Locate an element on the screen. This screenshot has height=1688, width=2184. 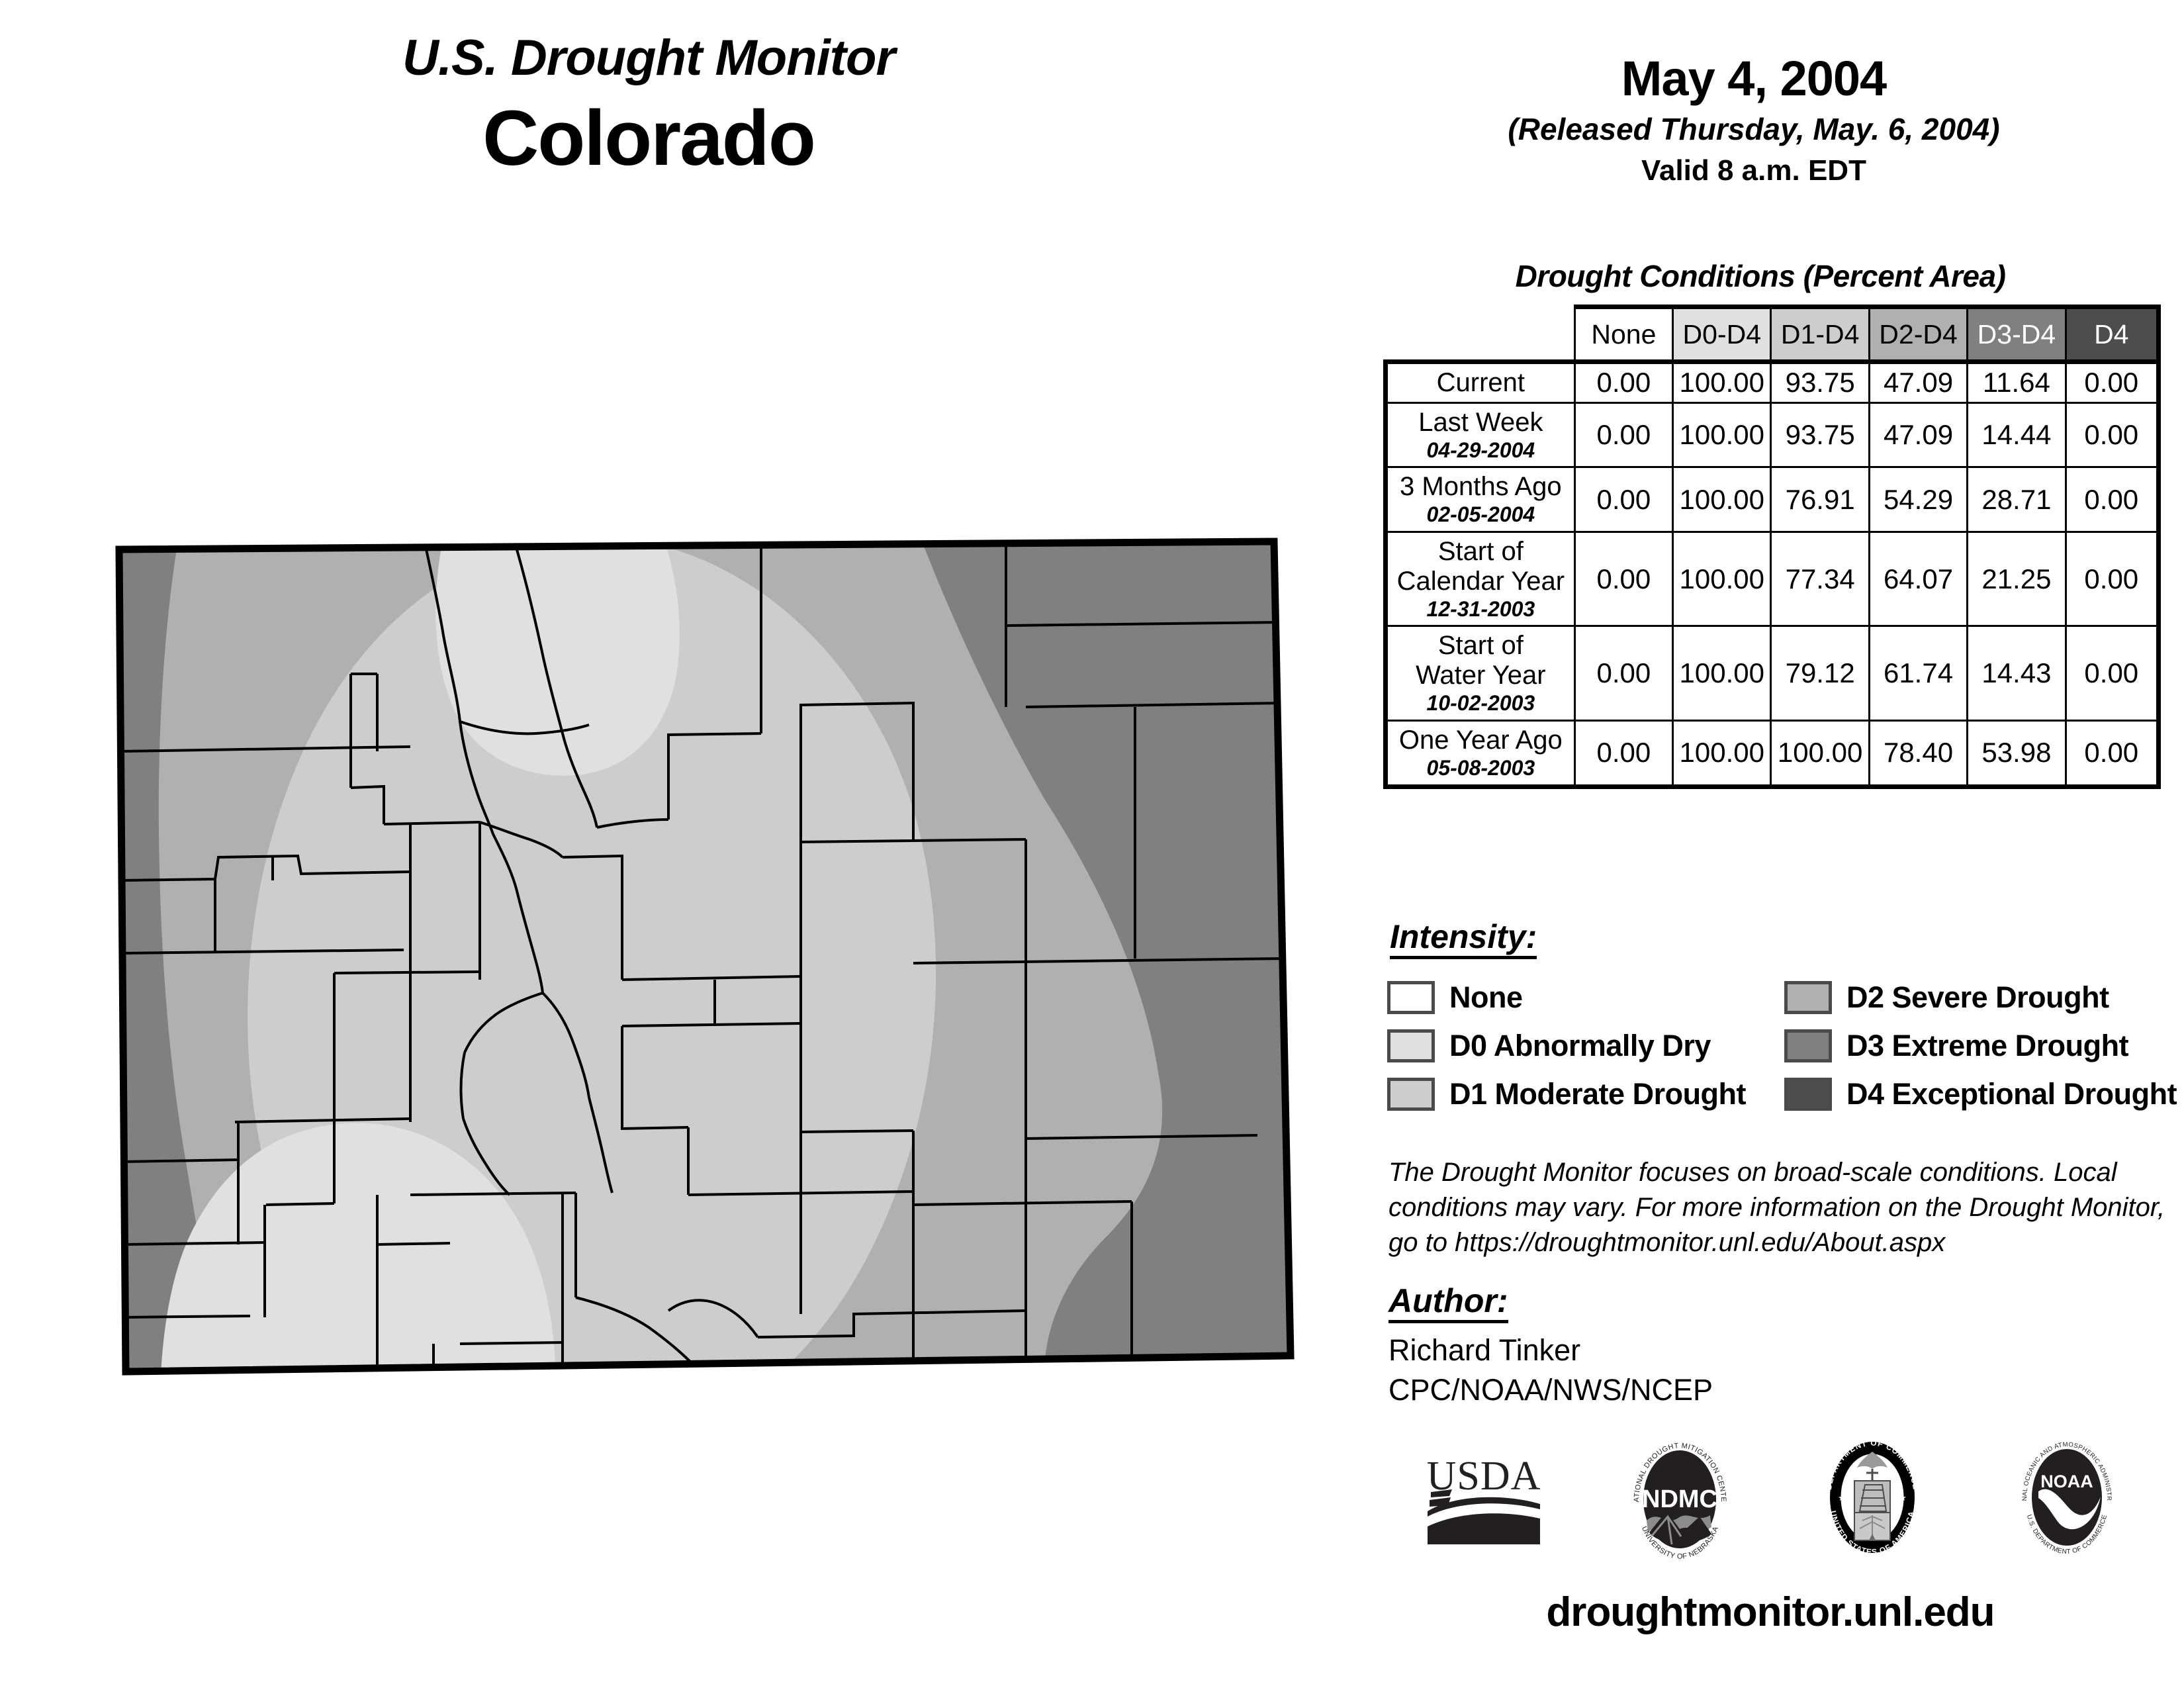
table-header-row: None D0-D4 D1-D4 D2-D4 D3-D4 D4 is located at coordinates (1773, 334).